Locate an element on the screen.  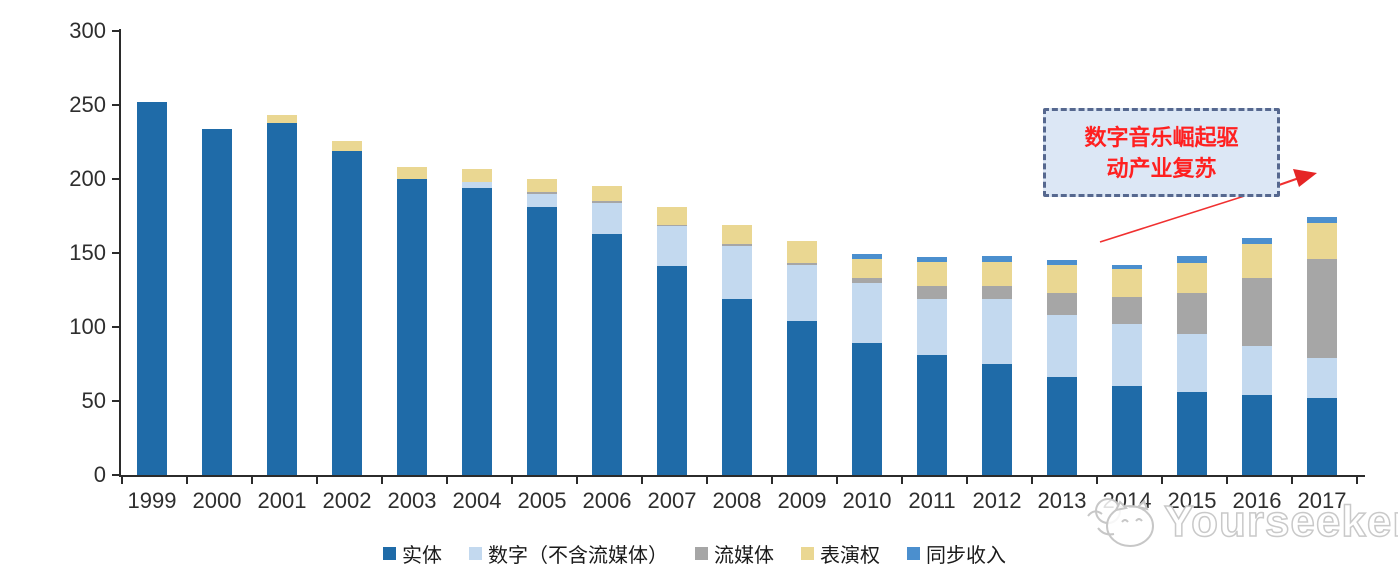
x-axis-line is located at coordinates (742, 476).